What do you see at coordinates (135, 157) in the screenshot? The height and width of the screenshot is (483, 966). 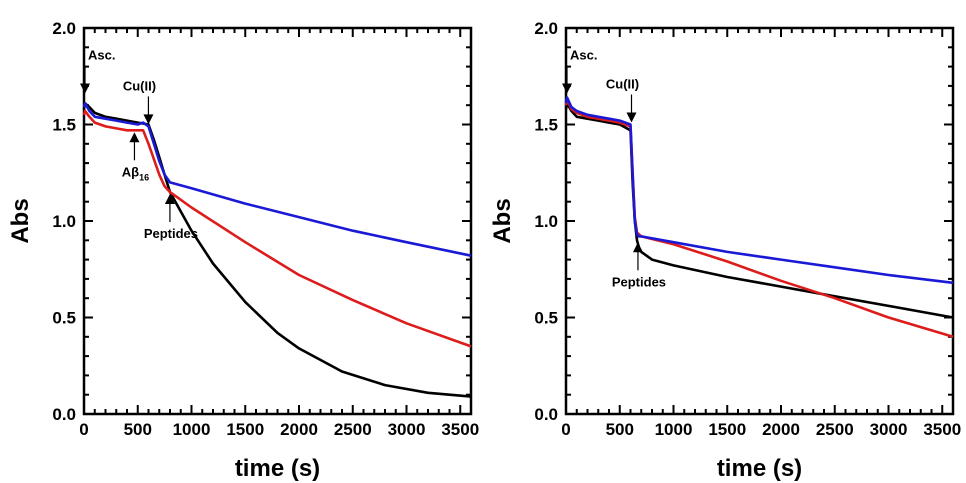 I see `annotation-2: Aβ16` at bounding box center [135, 157].